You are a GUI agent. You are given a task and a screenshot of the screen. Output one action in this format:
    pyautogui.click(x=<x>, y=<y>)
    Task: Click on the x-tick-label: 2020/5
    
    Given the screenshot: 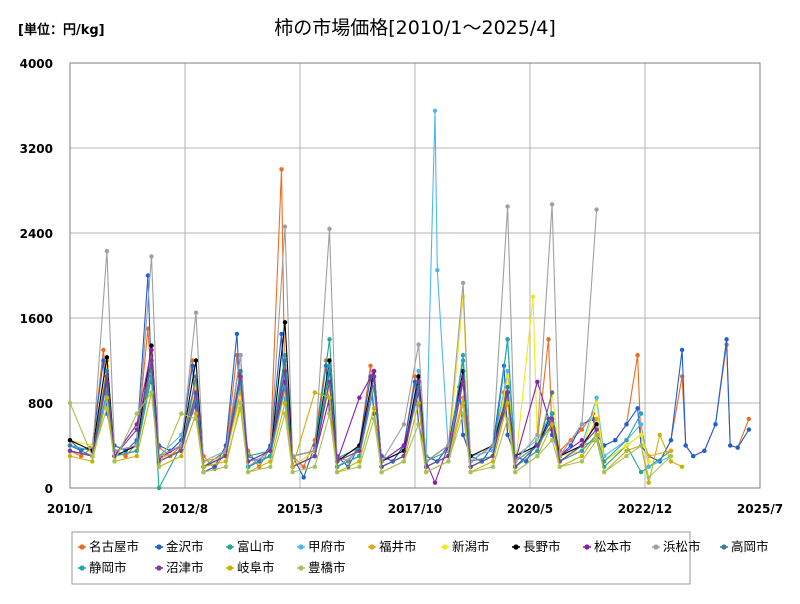 What is the action you would take?
    pyautogui.click(x=530, y=509)
    